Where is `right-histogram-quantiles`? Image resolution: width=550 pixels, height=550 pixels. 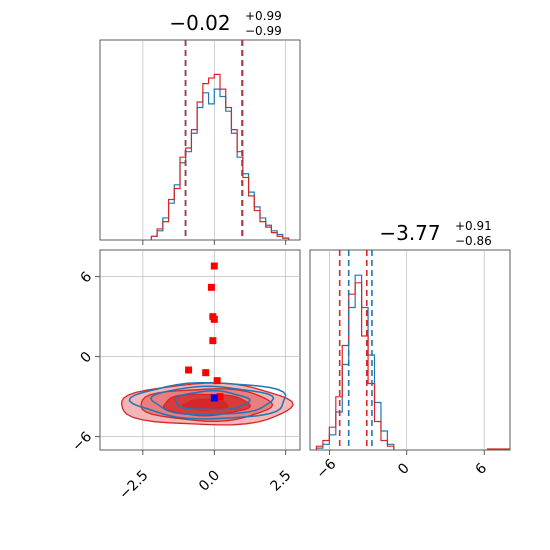
right-histogram-quantiles is located at coordinates (424, 350).